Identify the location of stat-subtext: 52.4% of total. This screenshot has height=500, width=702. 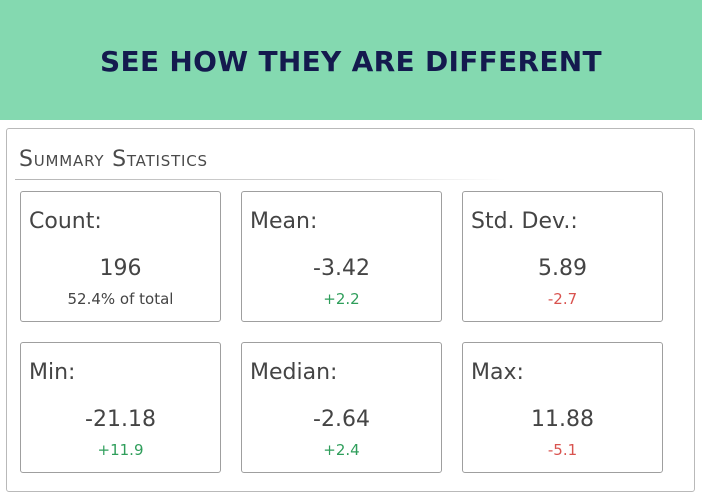
(120, 299).